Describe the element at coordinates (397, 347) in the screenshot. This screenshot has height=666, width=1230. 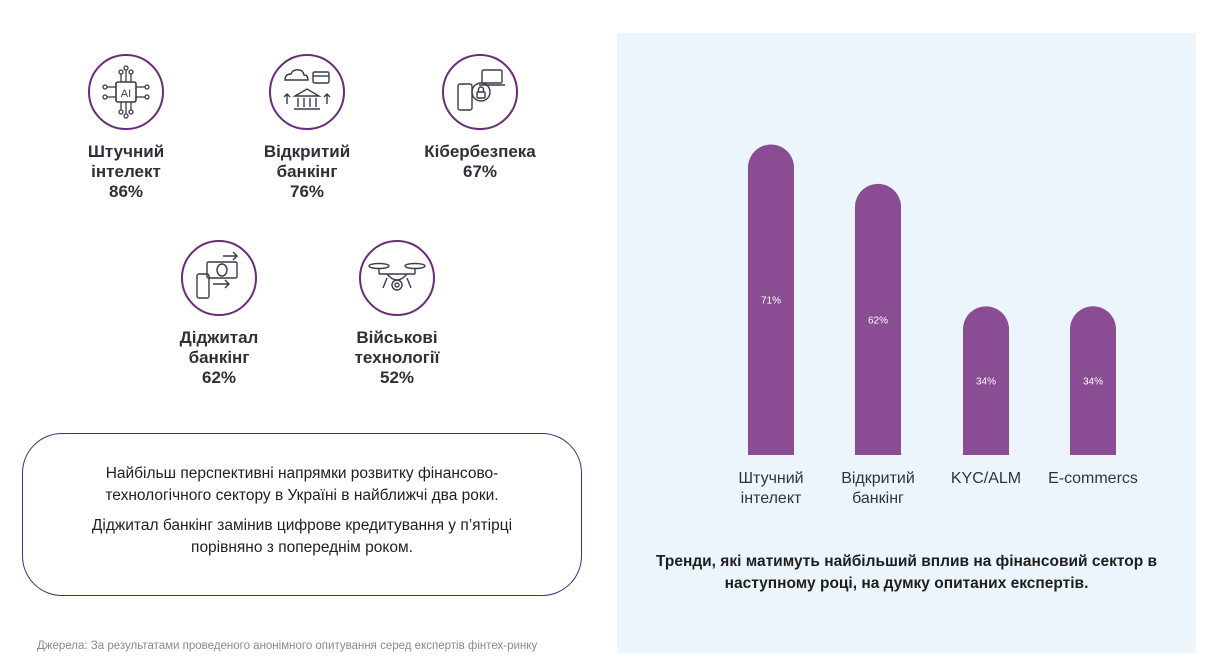
I see `trend-label: Військові технології` at that location.